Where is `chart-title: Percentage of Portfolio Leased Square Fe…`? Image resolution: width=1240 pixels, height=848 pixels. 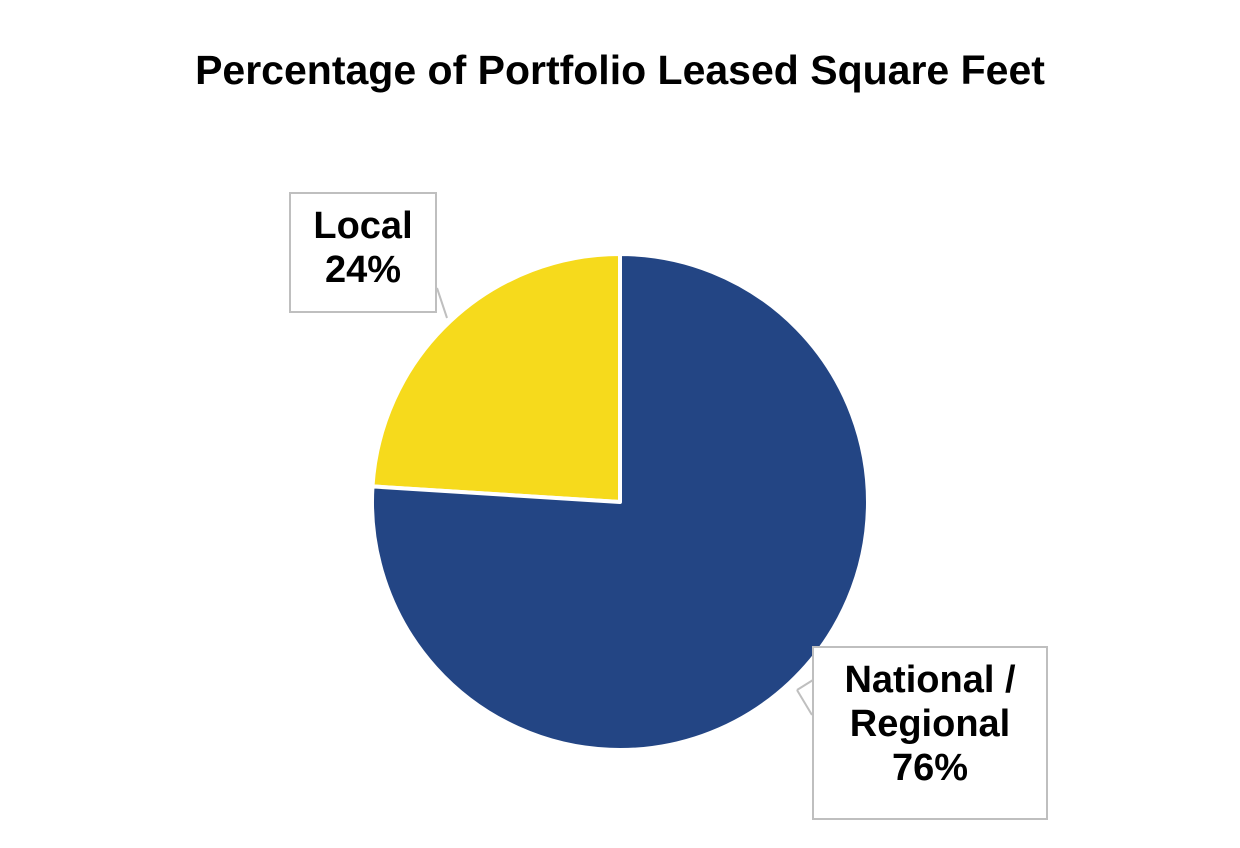
chart-title: Percentage of Portfolio Leased Square Fe… is located at coordinates (620, 70).